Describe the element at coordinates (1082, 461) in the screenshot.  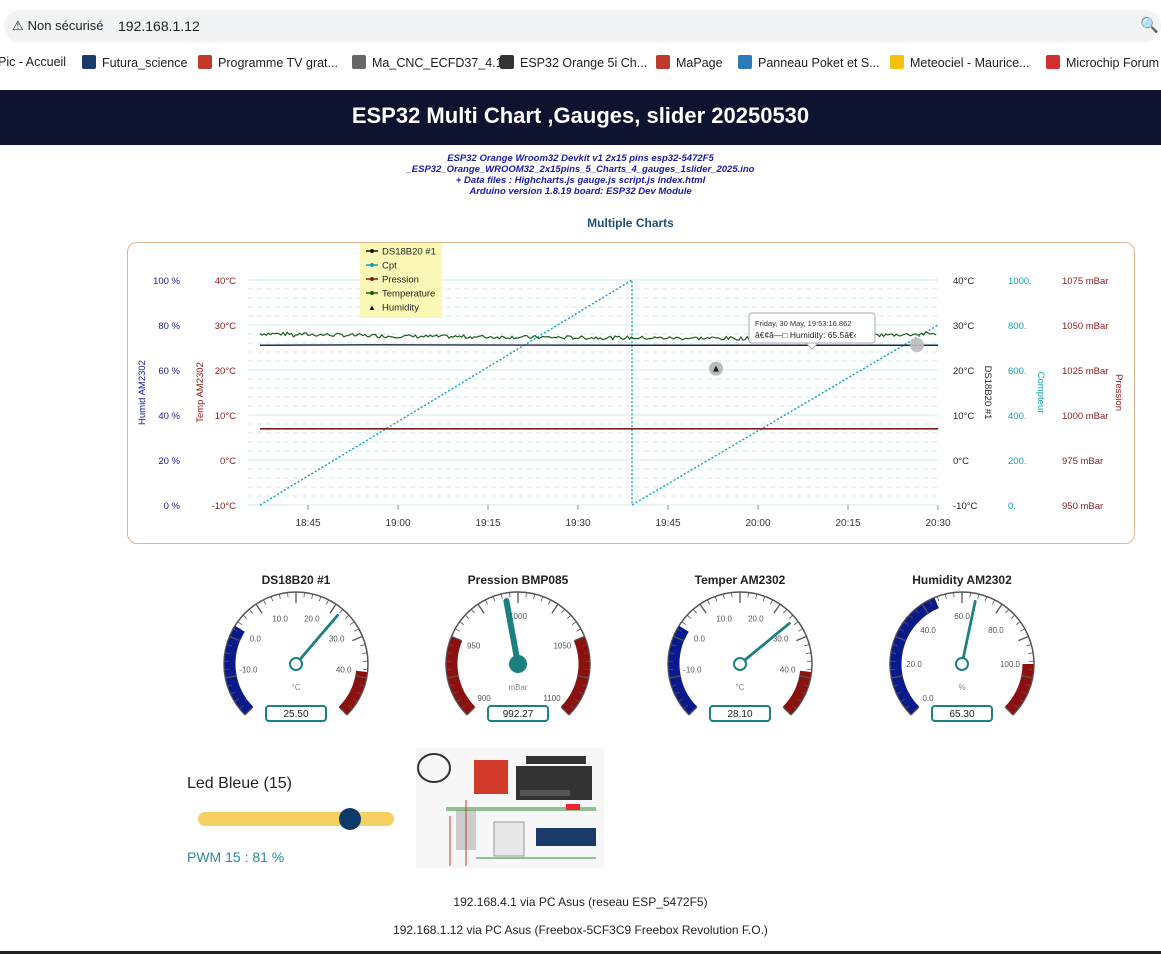
I see `y-tick-label: 975 mBar` at that location.